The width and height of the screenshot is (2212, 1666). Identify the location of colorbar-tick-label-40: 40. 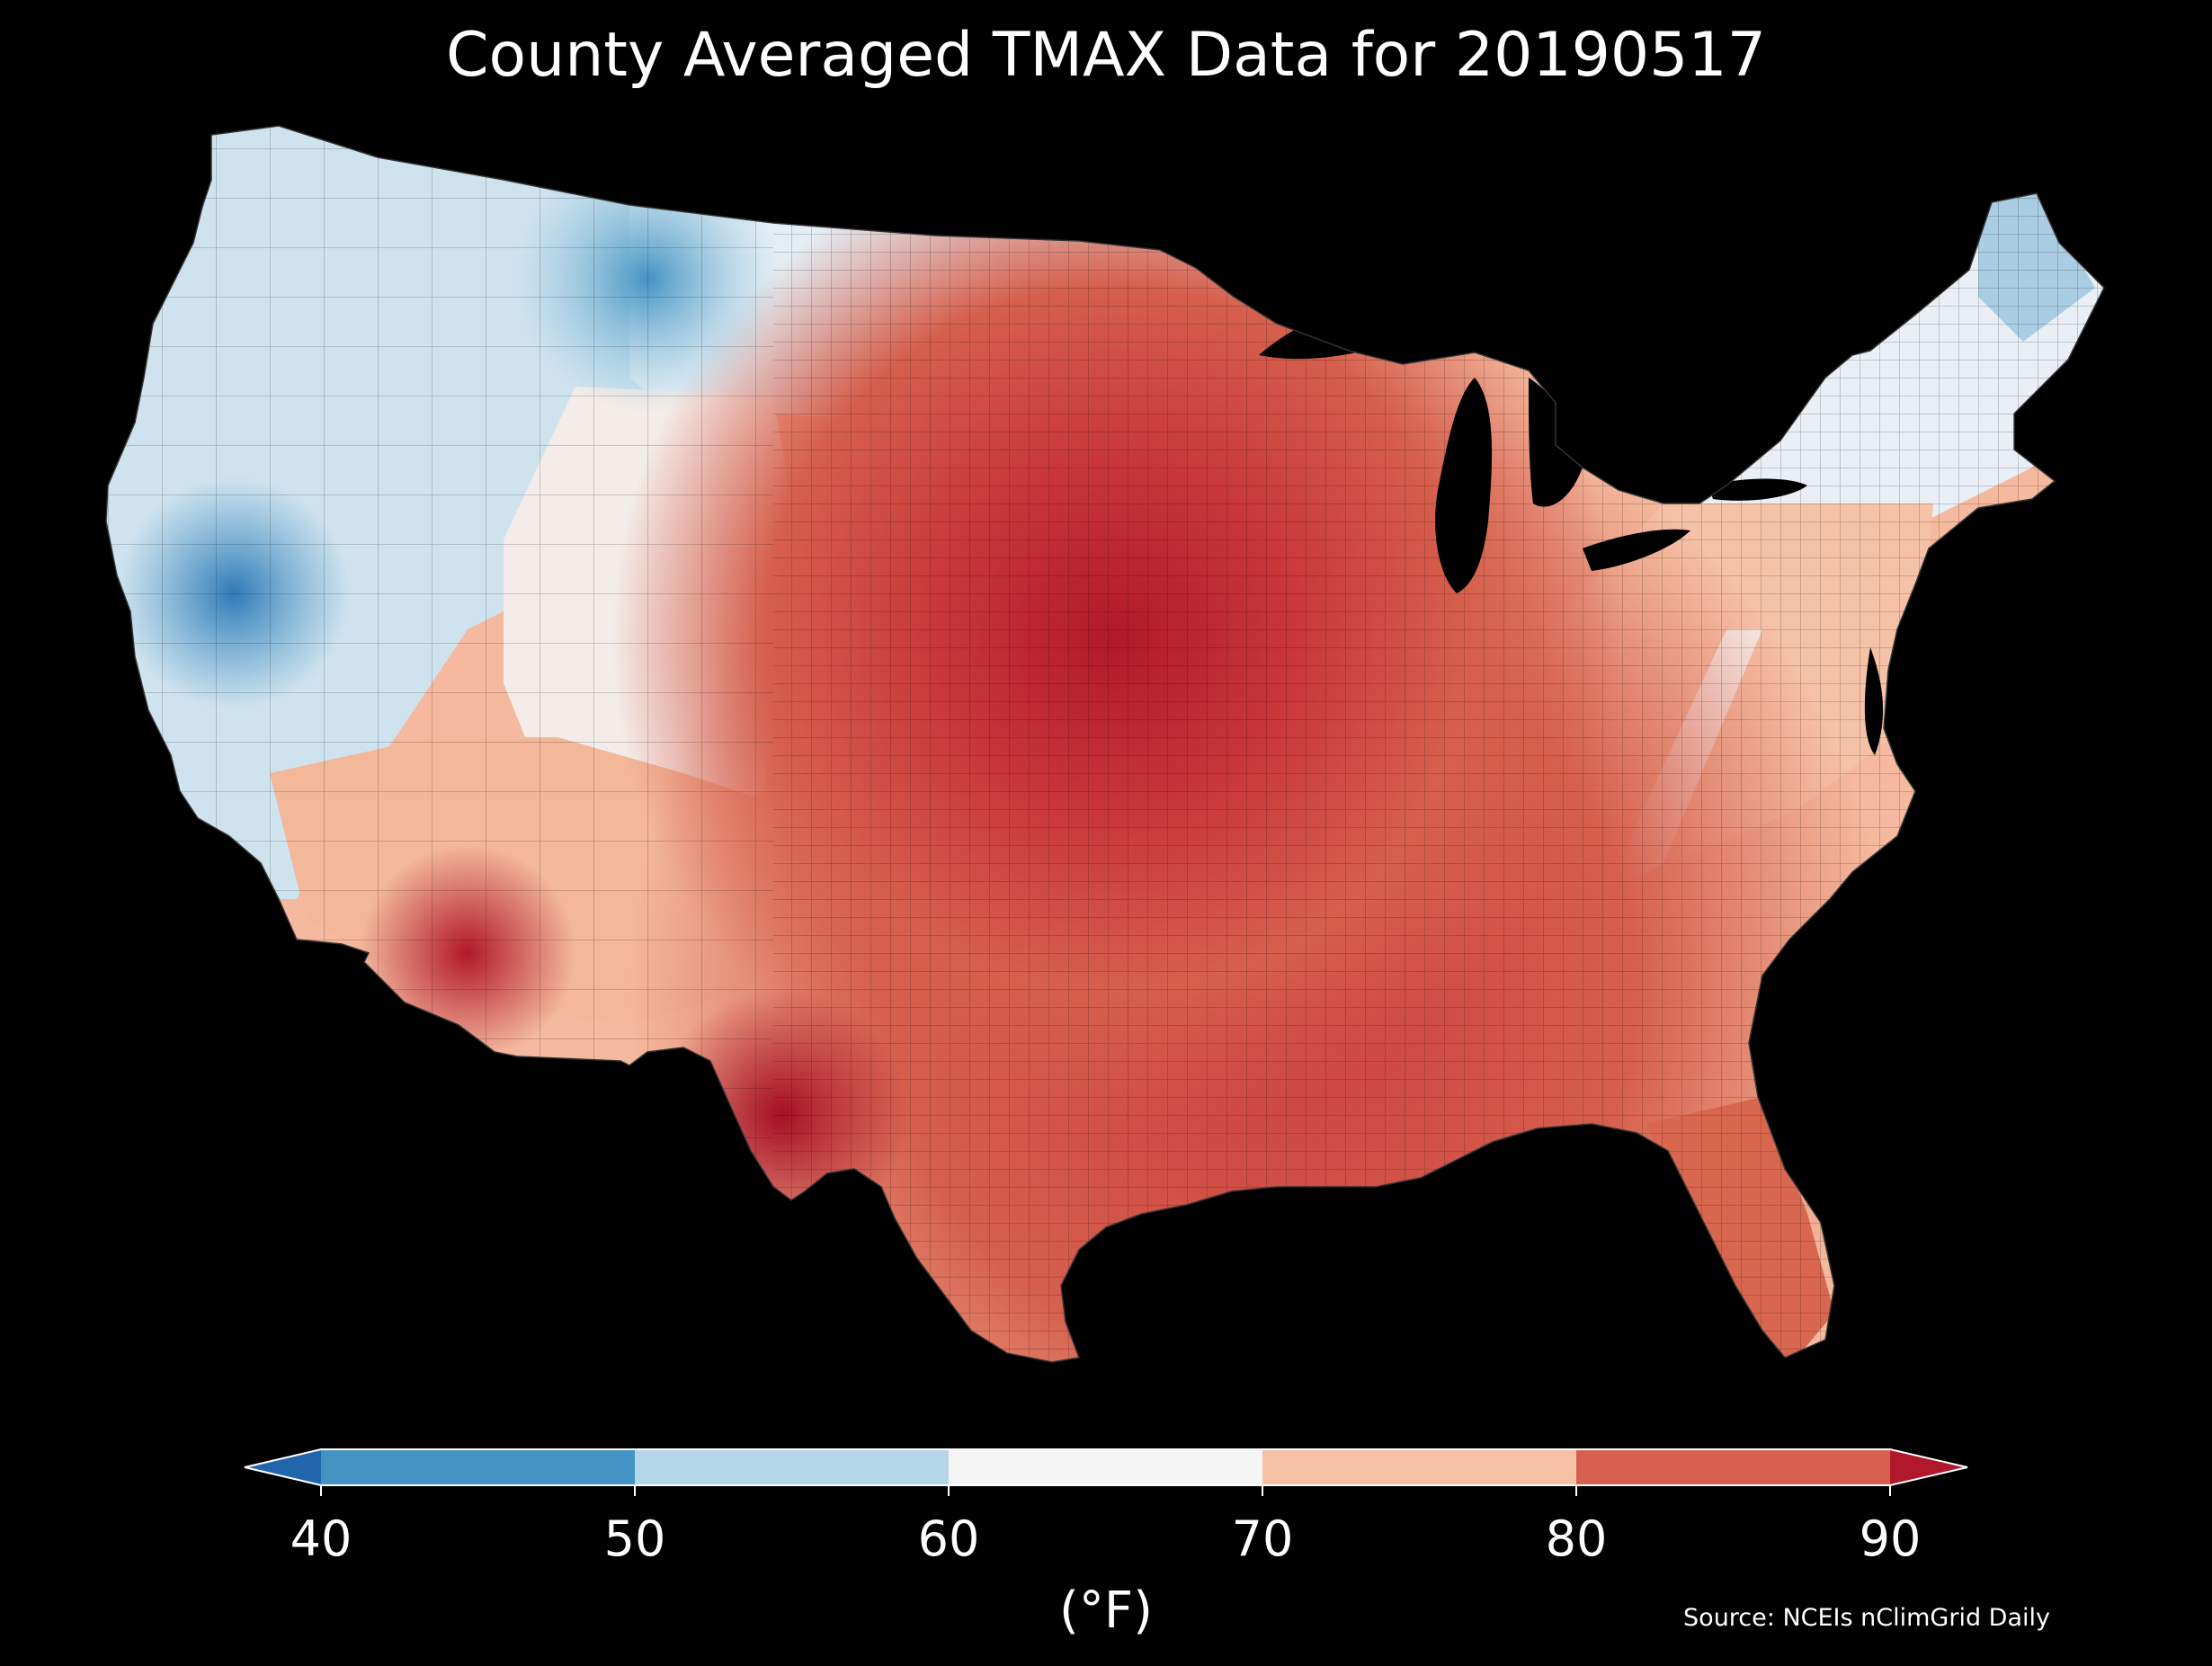
(321, 1538).